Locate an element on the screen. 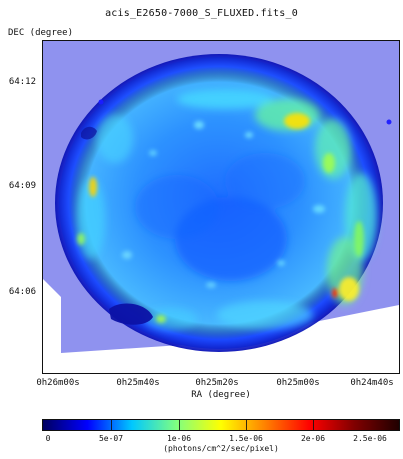  x-axis-title: RA (degree) is located at coordinates (221, 395).